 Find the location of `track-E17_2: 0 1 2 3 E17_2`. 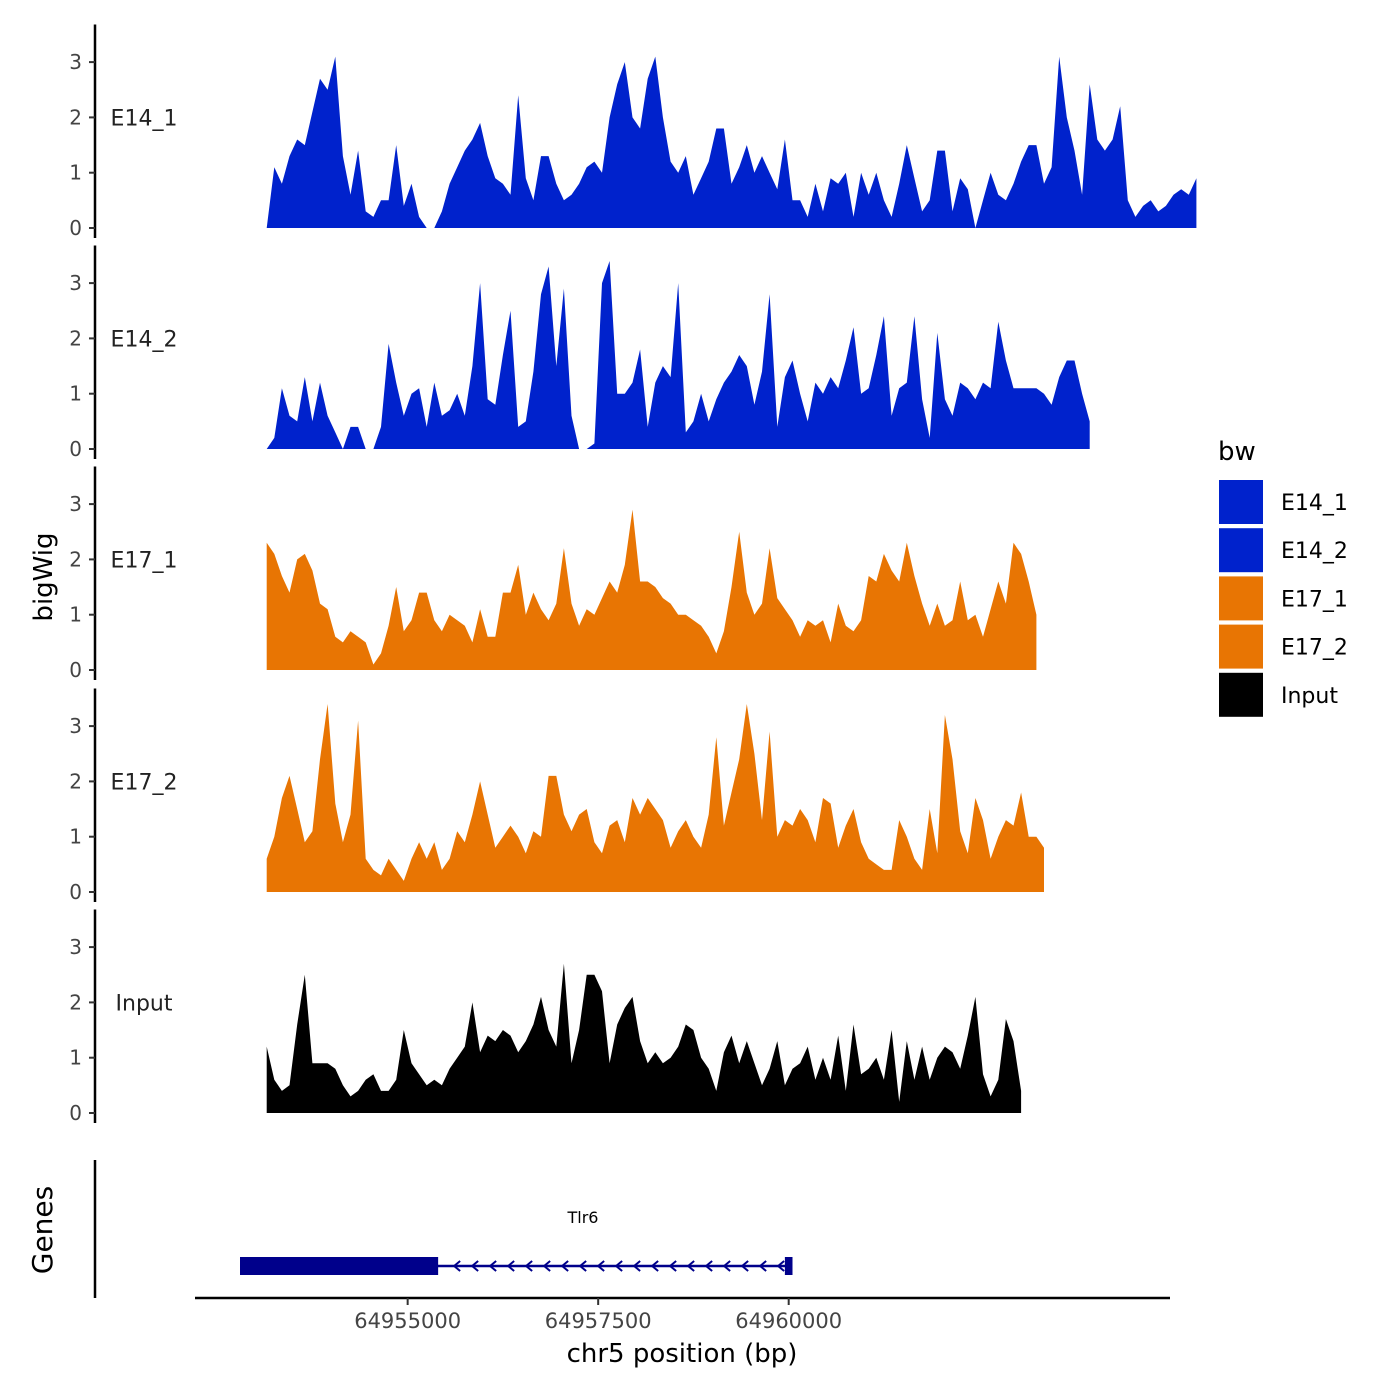

track-E17_2: 0 1 2 3 E17_2 is located at coordinates (556, 796).